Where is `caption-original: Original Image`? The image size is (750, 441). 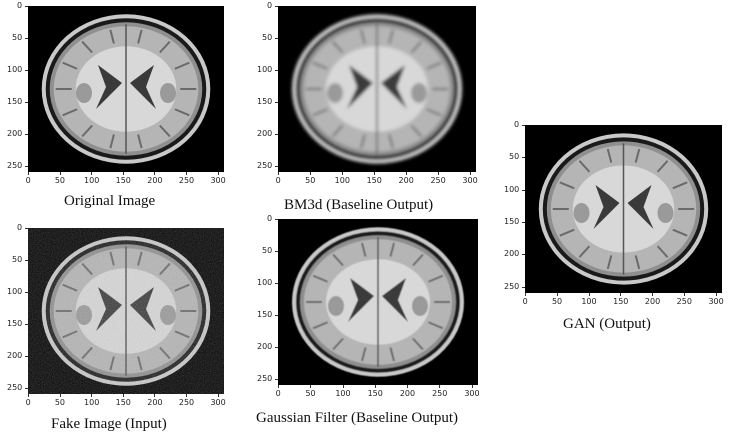 caption-original: Original Image is located at coordinates (110, 201).